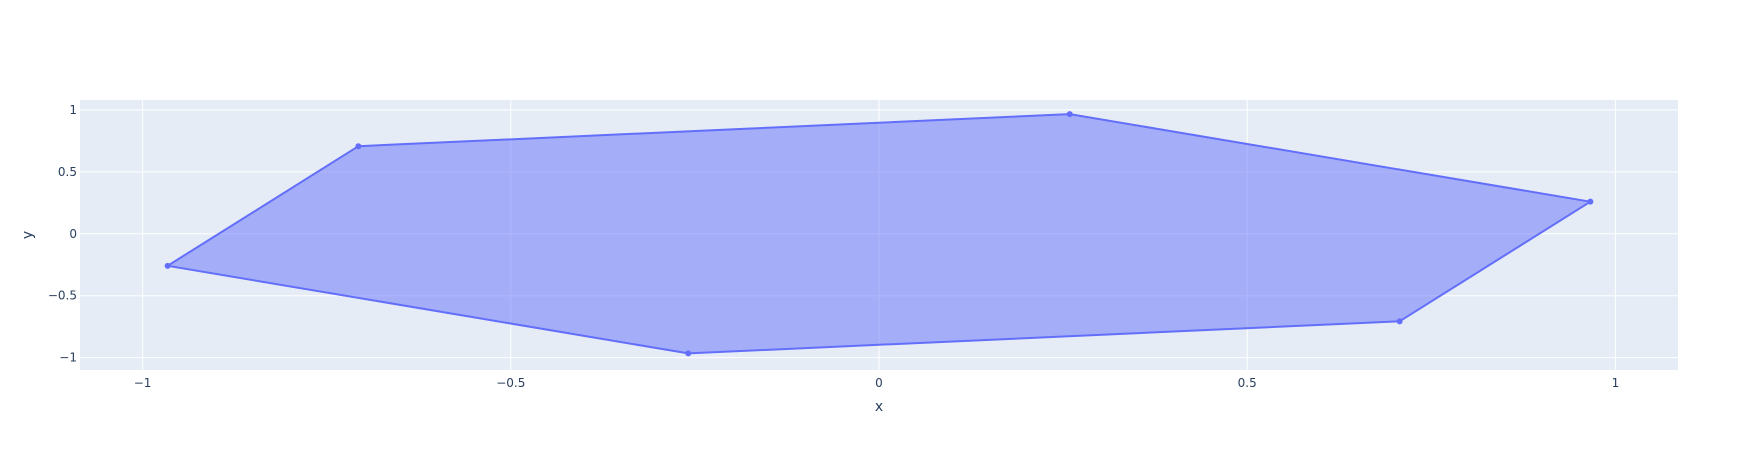 Image resolution: width=1758 pixels, height=450 pixels. I want to click on y-tick-label: −0.5, so click(62, 296).